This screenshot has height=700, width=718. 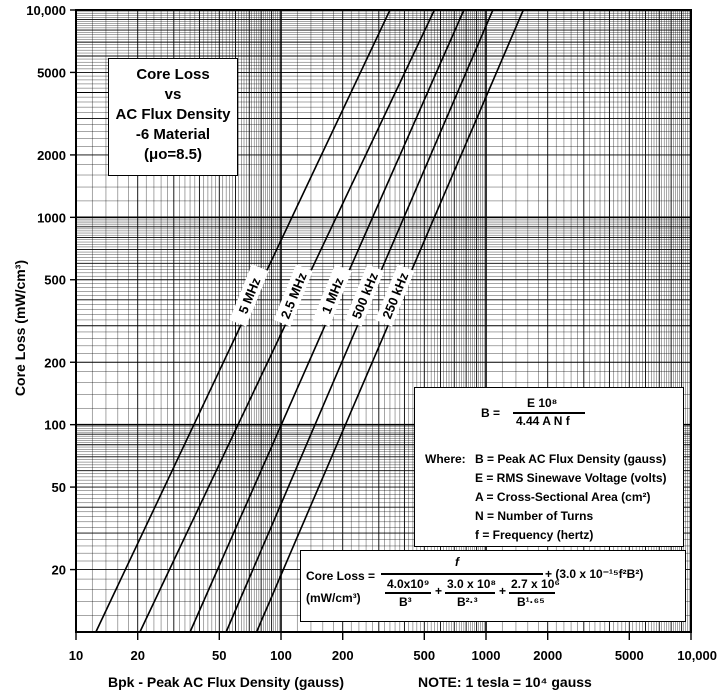 I want to click on term1-num: 4.0x10⁹, so click(x=408, y=584).